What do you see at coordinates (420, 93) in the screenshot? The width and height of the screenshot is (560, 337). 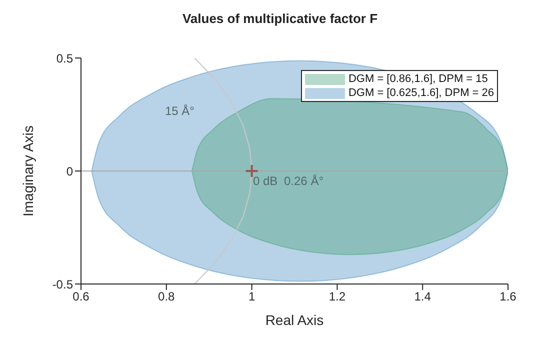 I see `legend-label: DGM = [0.625,1.6], DPM = 26` at bounding box center [420, 93].